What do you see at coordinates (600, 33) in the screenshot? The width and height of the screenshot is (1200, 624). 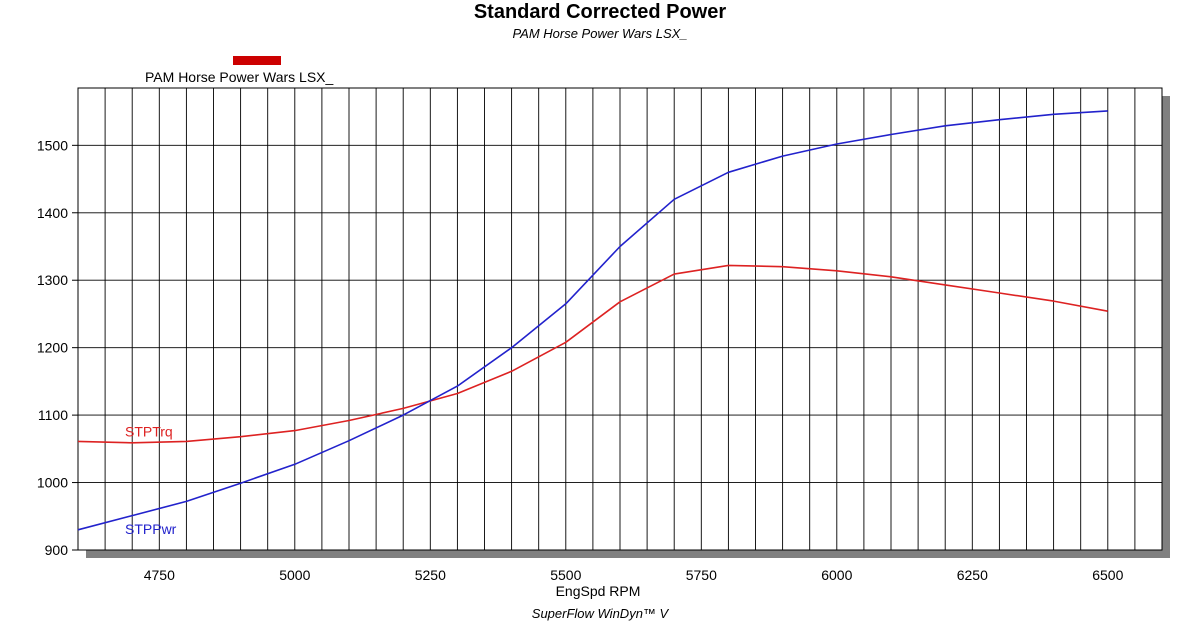 I see `chart-subtitle: PAM Horse Power Wars LSX_` at bounding box center [600, 33].